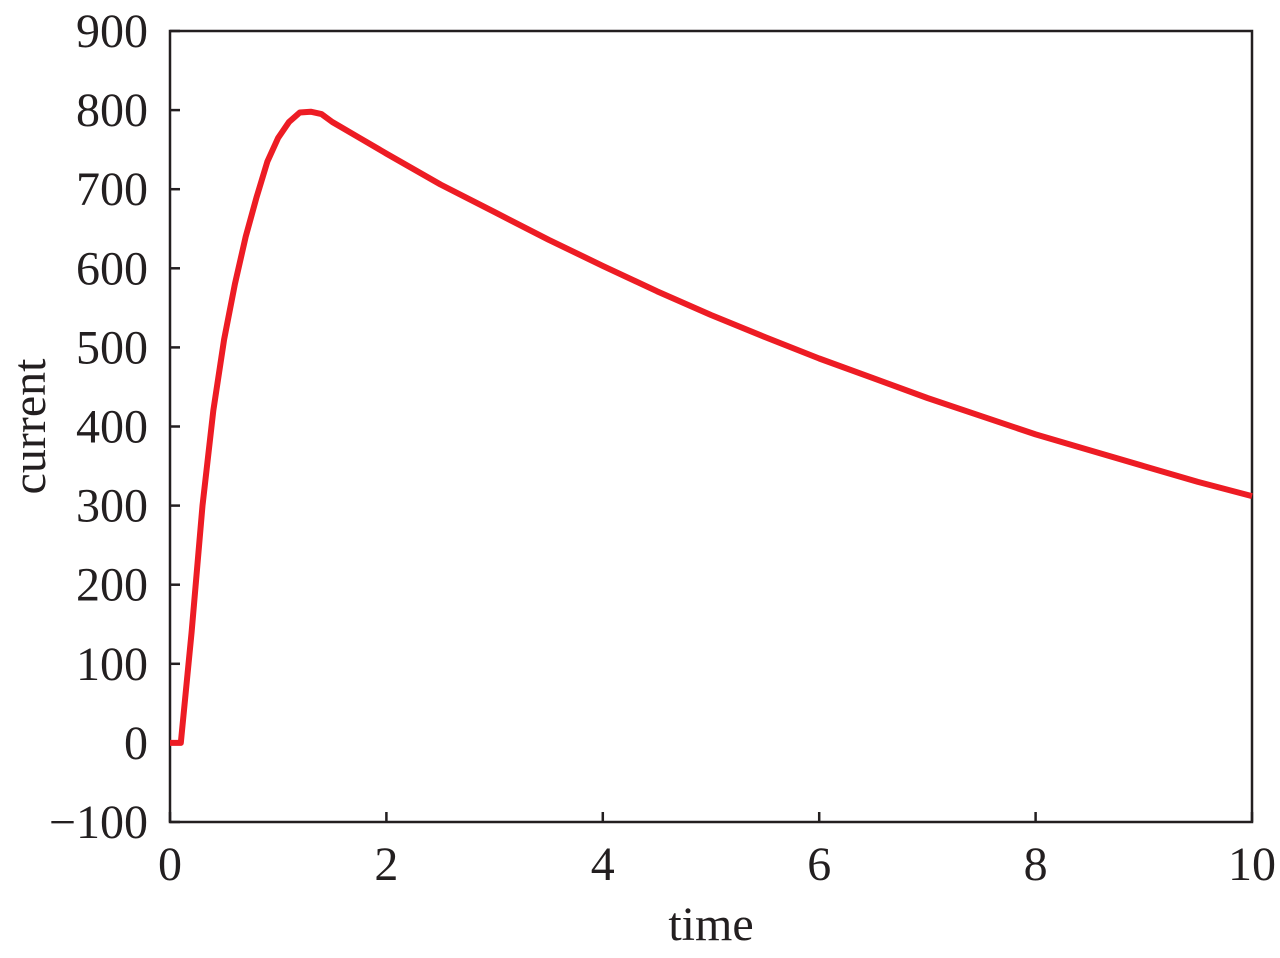 This screenshot has width=1280, height=958. Describe the element at coordinates (819, 864) in the screenshot. I see `x-tick-label: 6` at that location.